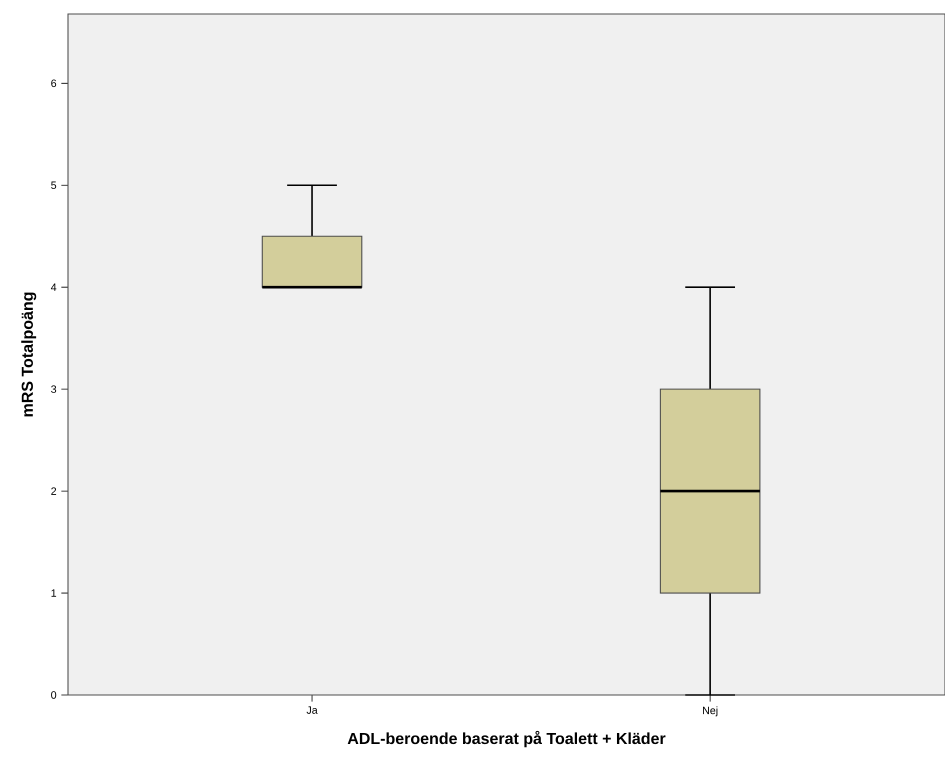  Describe the element at coordinates (53, 389) in the screenshot. I see `y-tick-label: 3` at that location.